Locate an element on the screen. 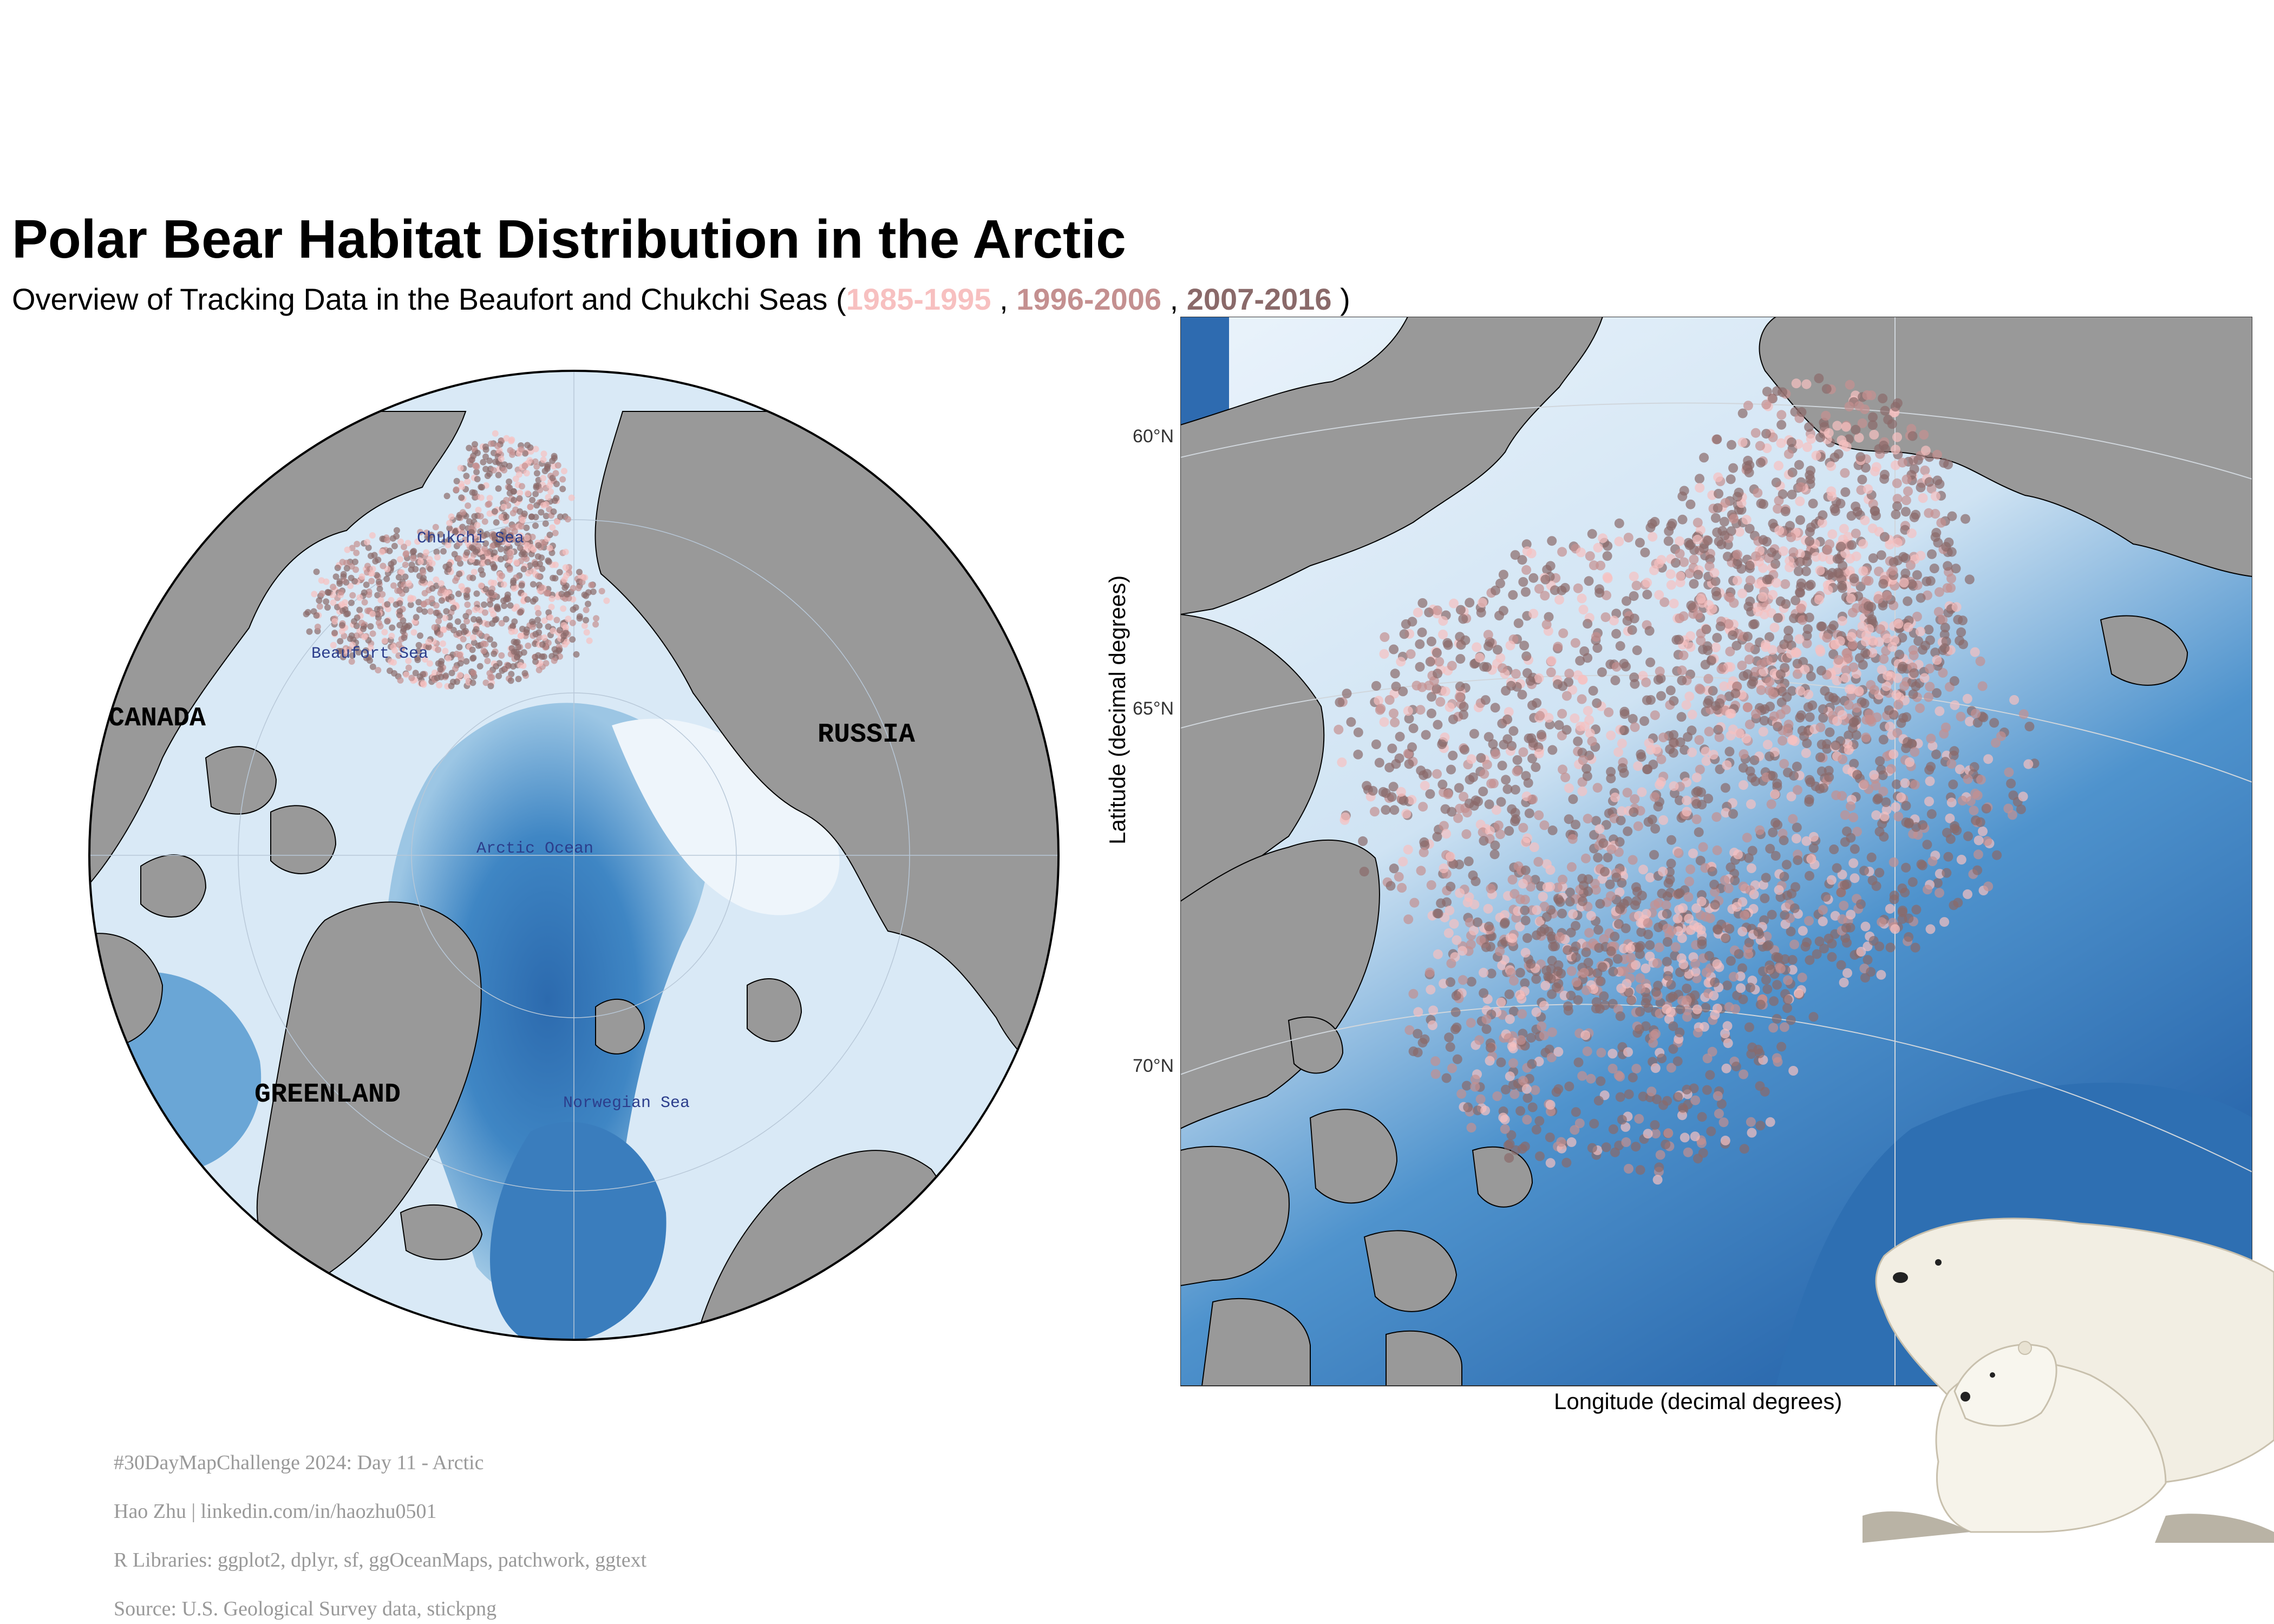  country-label-canada: CANADA is located at coordinates (157, 719).